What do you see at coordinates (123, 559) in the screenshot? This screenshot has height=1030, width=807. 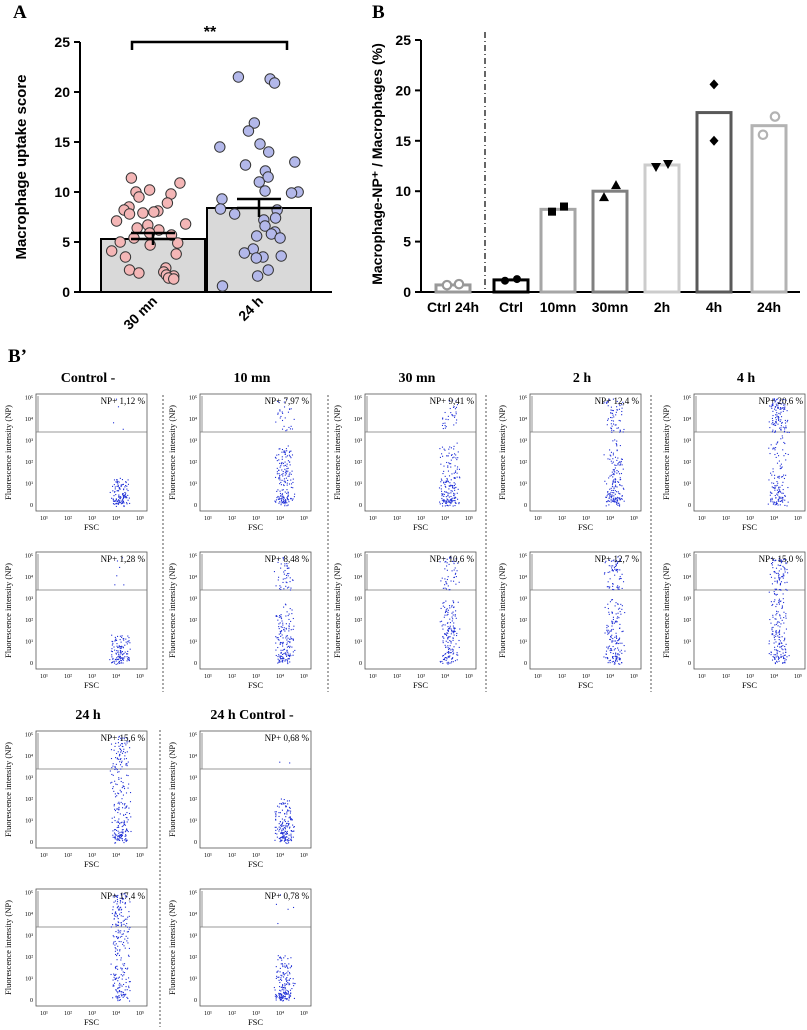 I see `gate-percentage: NP+ 1,28 %` at bounding box center [123, 559].